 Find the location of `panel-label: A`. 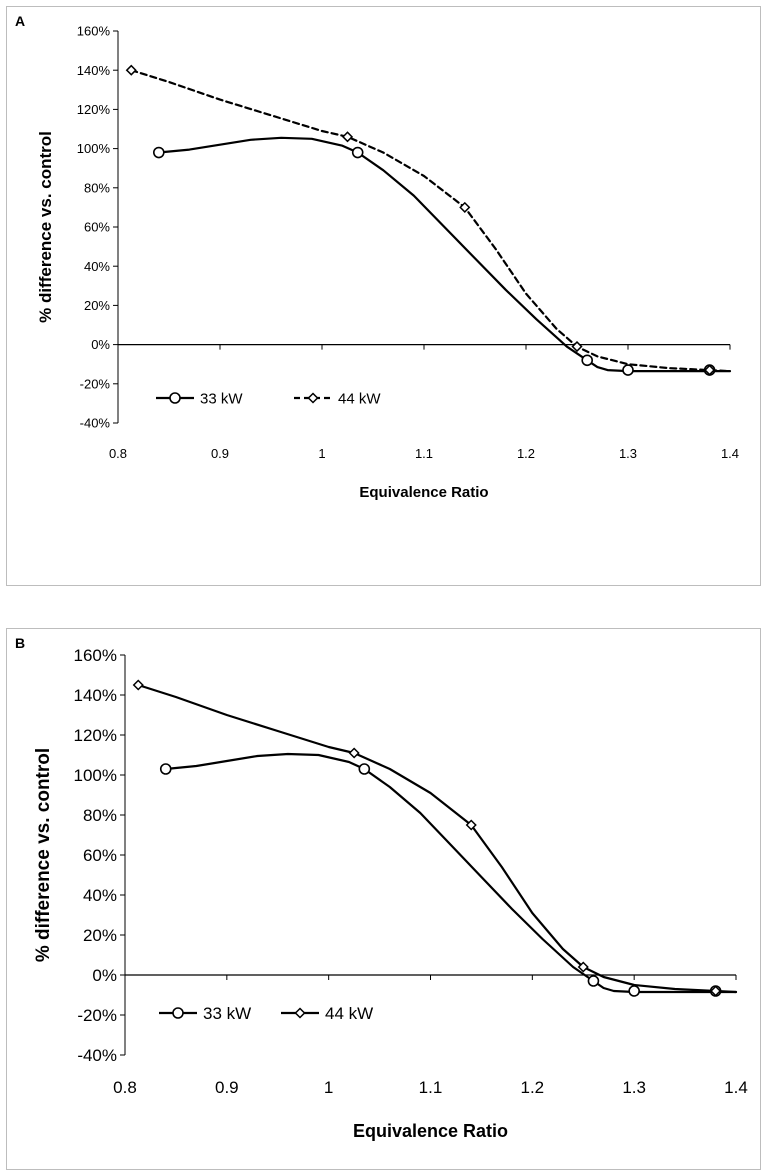

panel-label: A is located at coordinates (20, 21).